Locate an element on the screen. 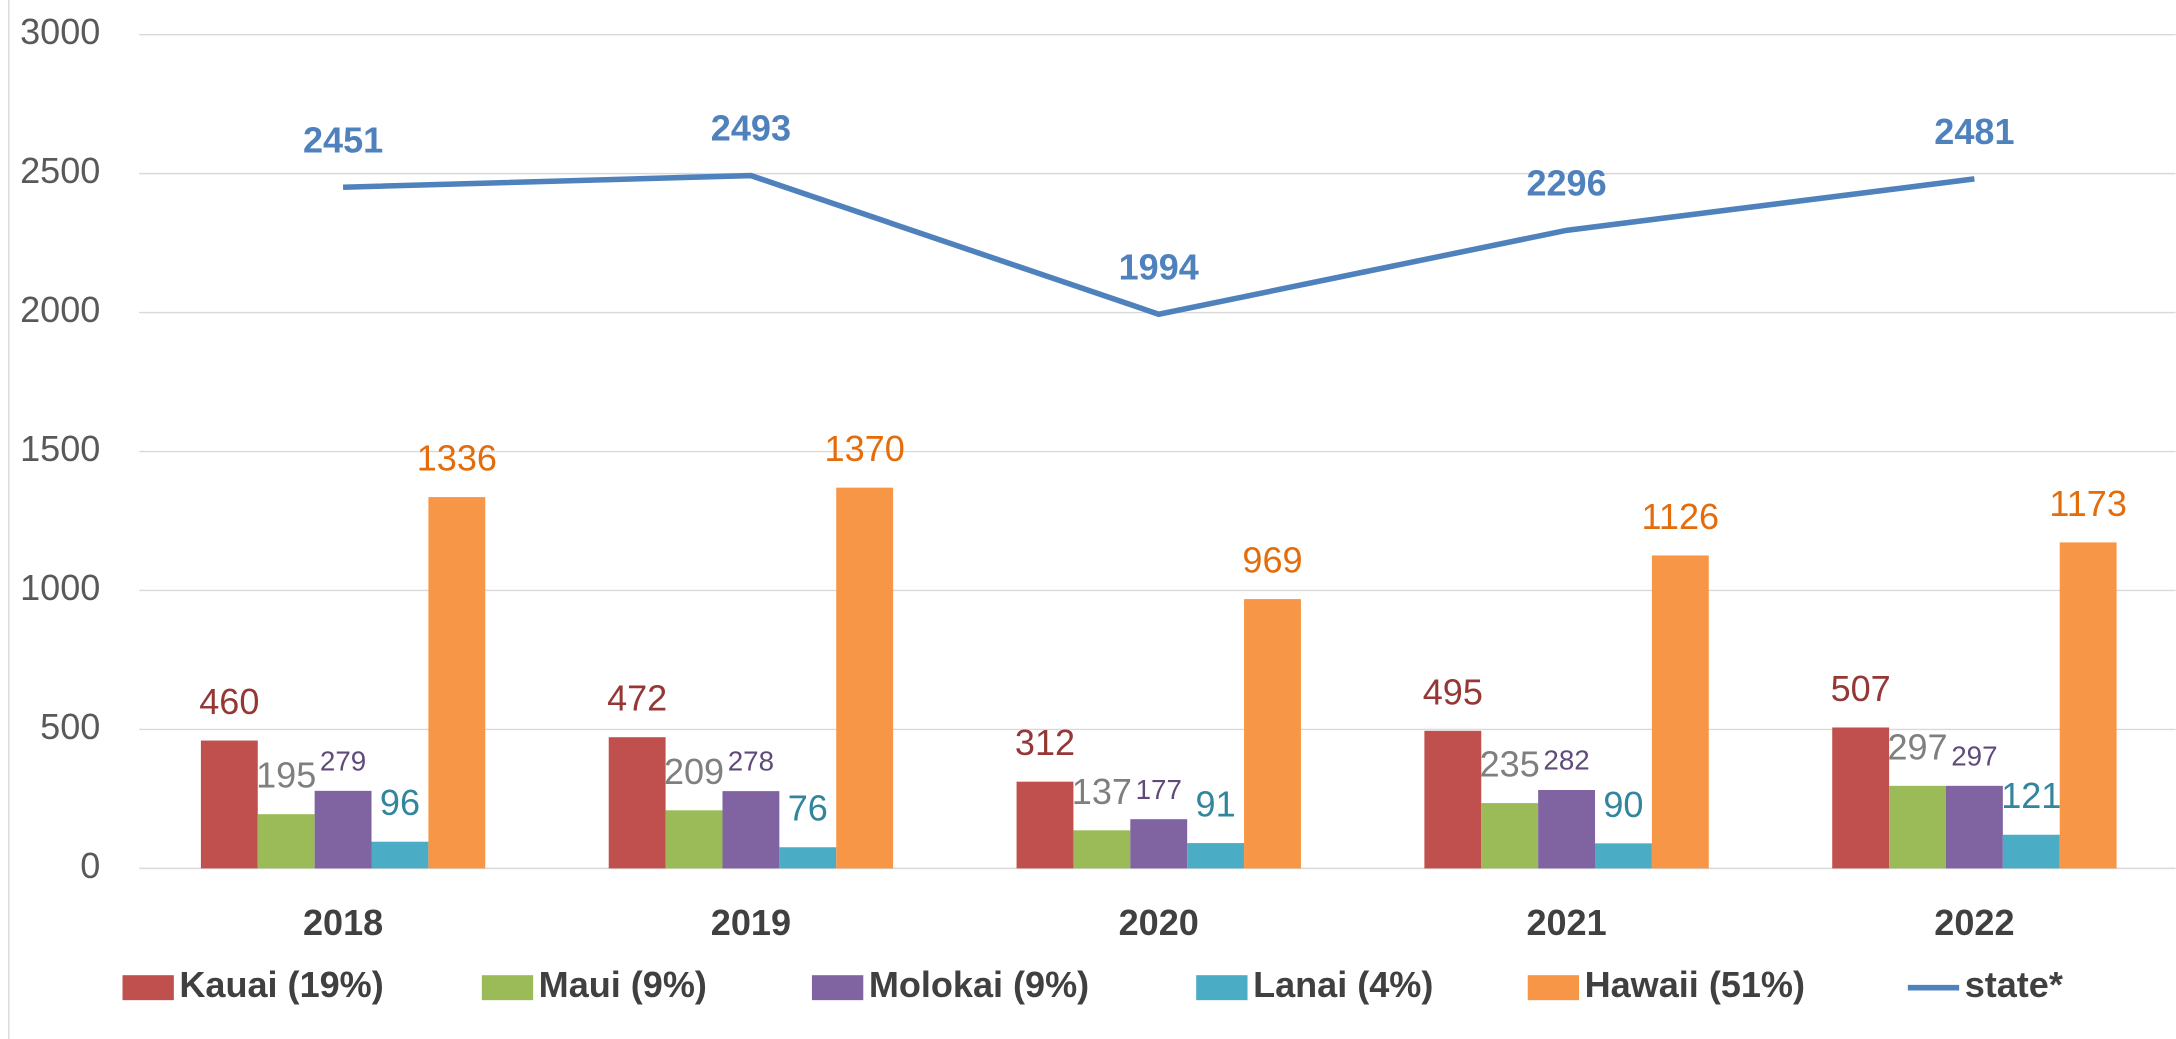 Image resolution: width=2176 pixels, height=1039 pixels. y-tick-label: 1000 is located at coordinates (60, 587).